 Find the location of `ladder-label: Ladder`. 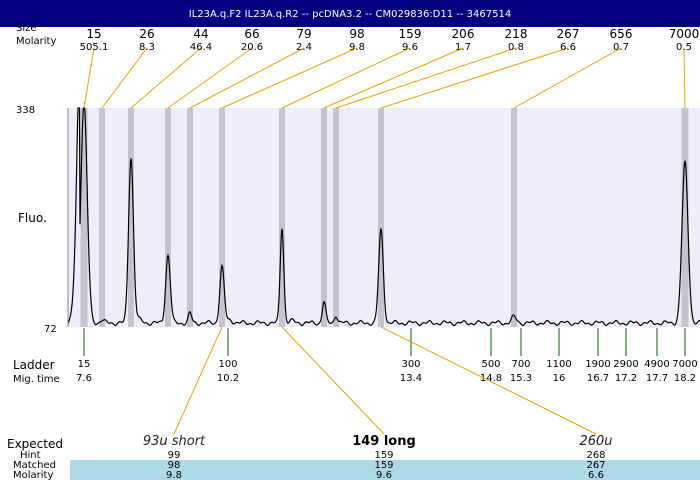

ladder-label: Ladder is located at coordinates (34, 365).